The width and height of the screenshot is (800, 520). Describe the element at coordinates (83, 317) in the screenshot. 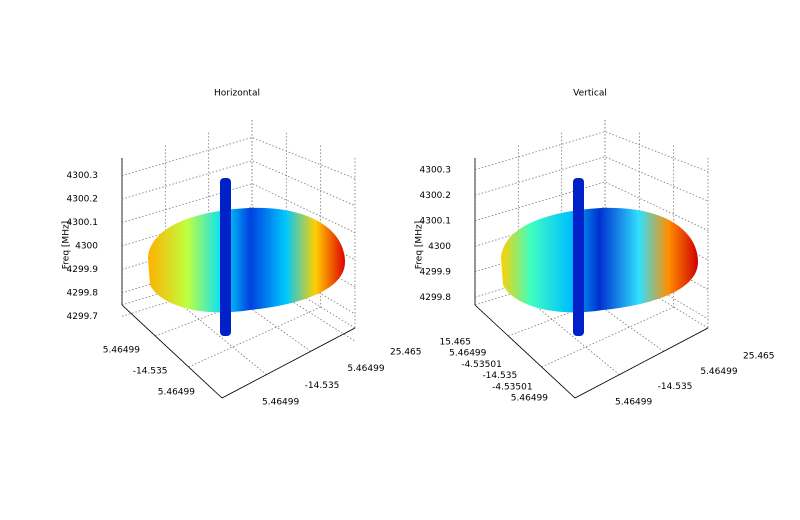

I see `z-tick-label: 4299.7` at that location.